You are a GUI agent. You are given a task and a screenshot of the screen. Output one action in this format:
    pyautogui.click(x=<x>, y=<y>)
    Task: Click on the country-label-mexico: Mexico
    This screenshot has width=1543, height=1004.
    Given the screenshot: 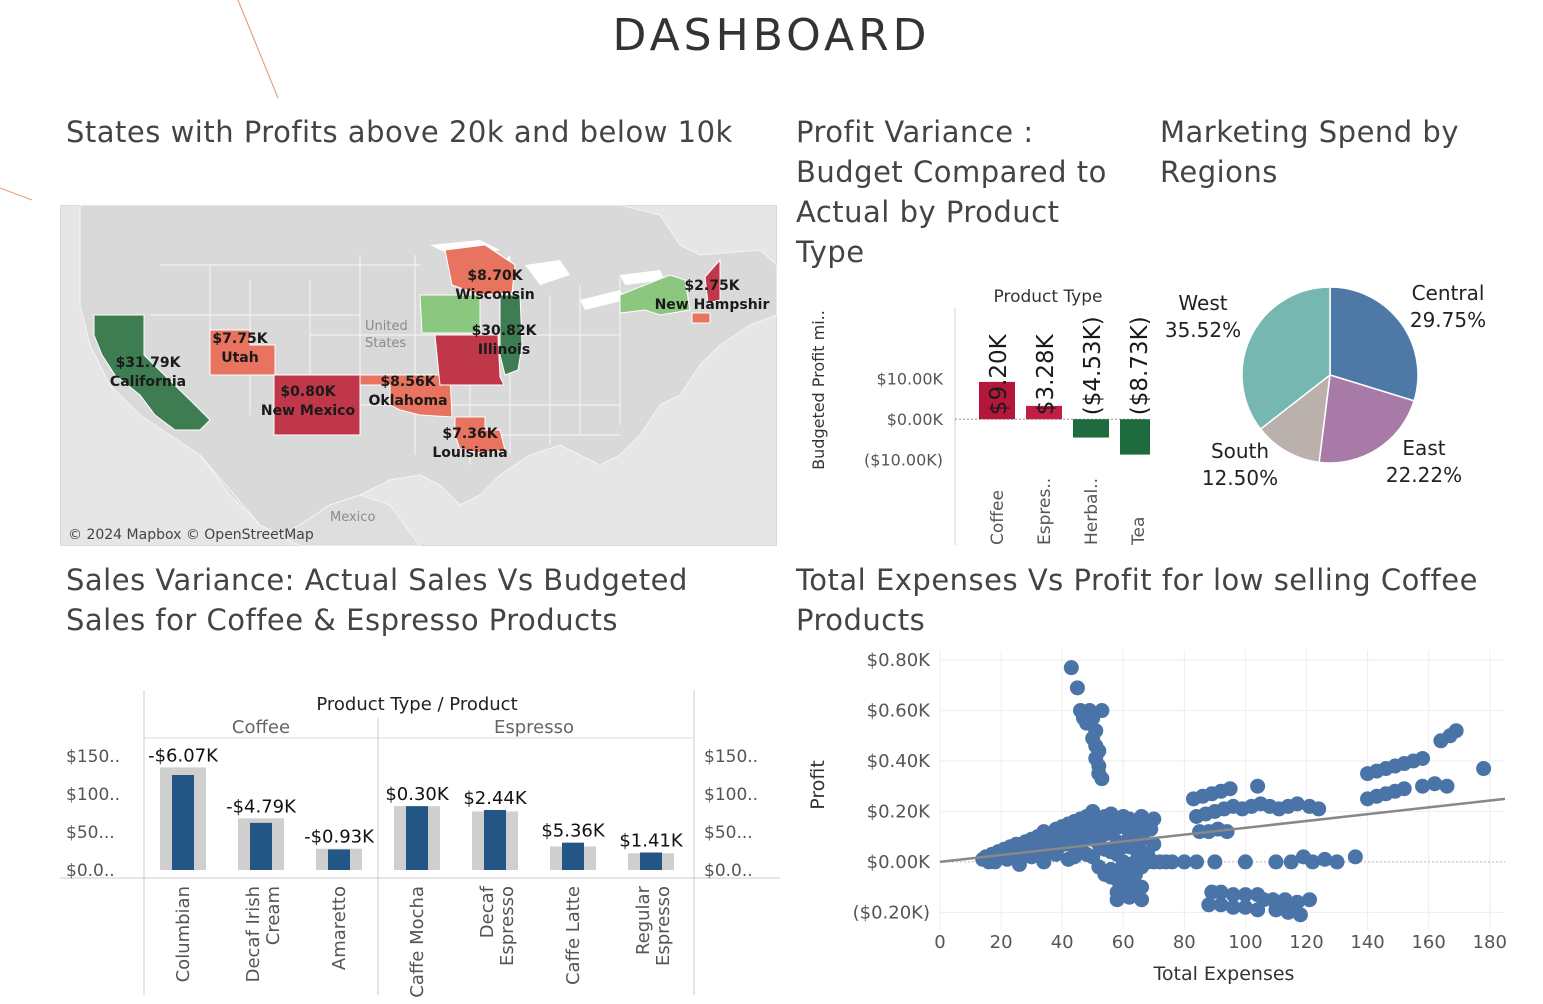 What is the action you would take?
    pyautogui.click(x=352, y=517)
    